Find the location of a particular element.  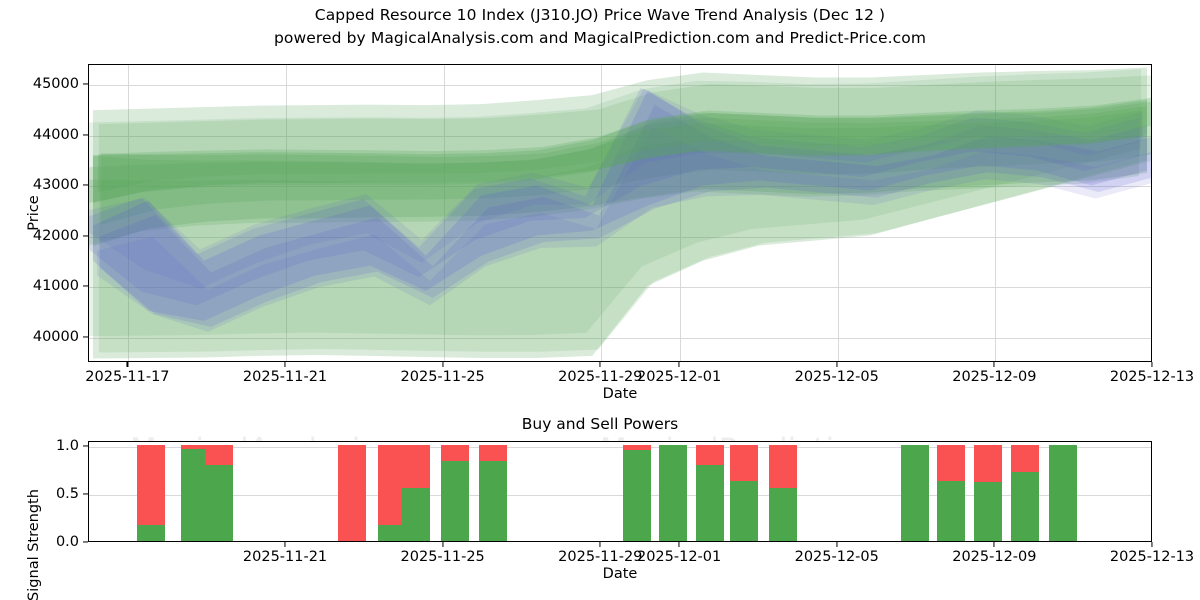

y-axis-tick-label: 0.5 is located at coordinates (67, 493).